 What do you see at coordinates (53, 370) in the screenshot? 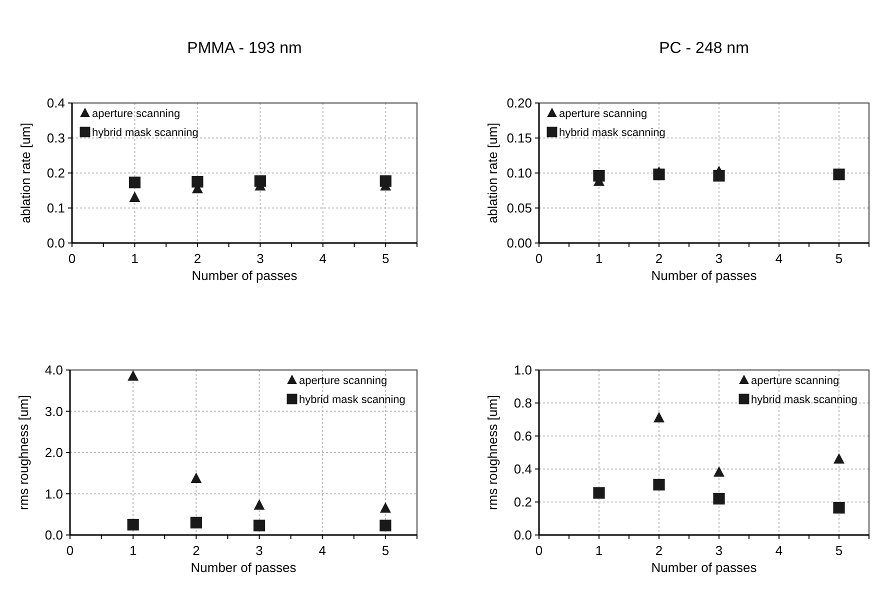
I see `y-tick-label: 4.0` at bounding box center [53, 370].